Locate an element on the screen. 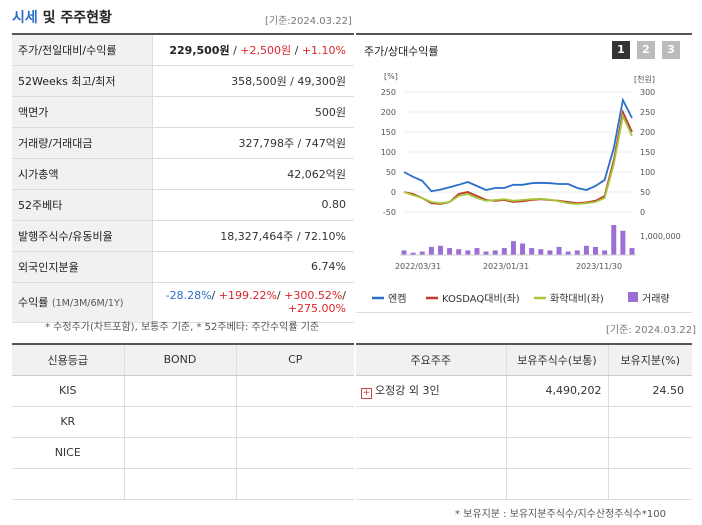 The height and width of the screenshot is (525, 702). table-row: 외국인지분율 6.74% is located at coordinates (183, 267).